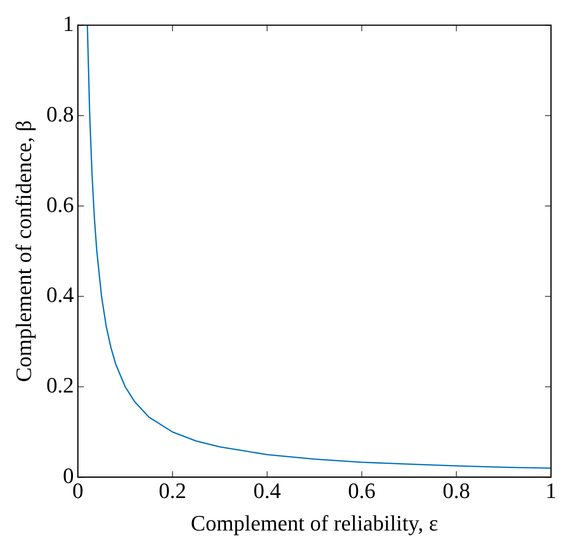  I want to click on x-axis-title: Complement of reliability, ε, so click(314, 523).